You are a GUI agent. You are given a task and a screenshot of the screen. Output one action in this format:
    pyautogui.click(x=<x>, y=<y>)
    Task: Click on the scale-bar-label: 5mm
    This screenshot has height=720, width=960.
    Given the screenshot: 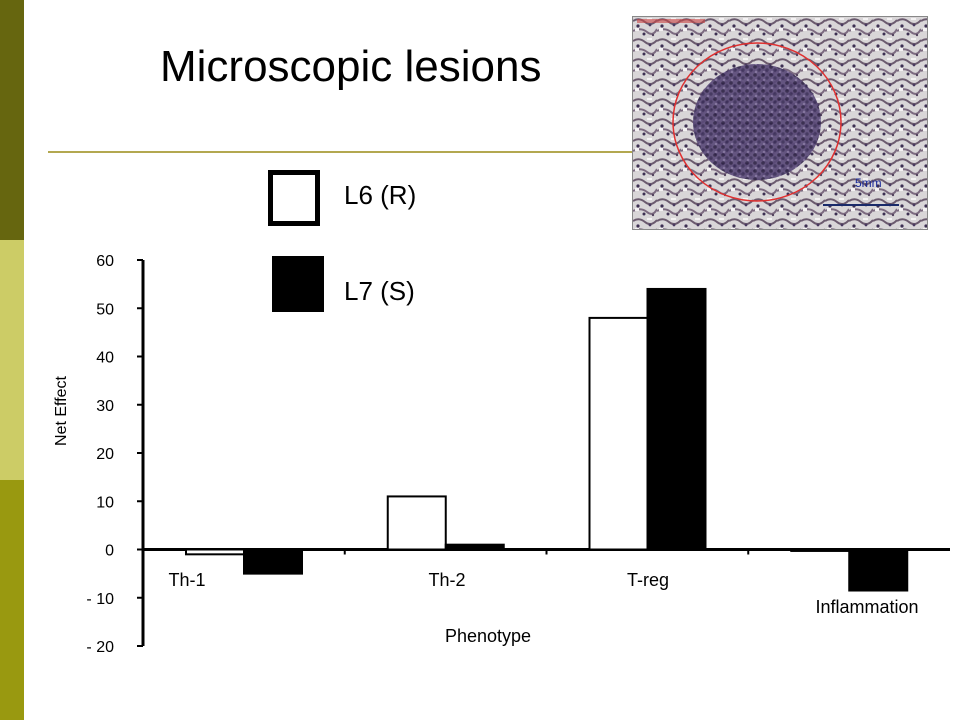 What is the action you would take?
    pyautogui.click(x=868, y=183)
    